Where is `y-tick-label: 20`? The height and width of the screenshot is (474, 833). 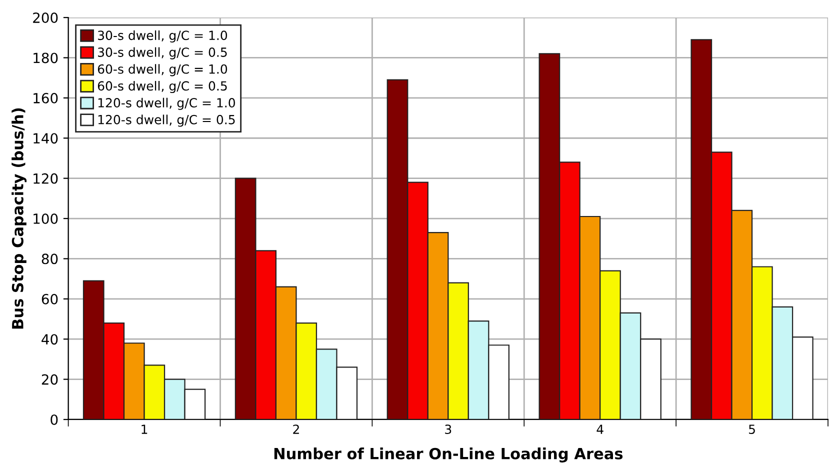 y-tick-label: 20 is located at coordinates (50, 379).